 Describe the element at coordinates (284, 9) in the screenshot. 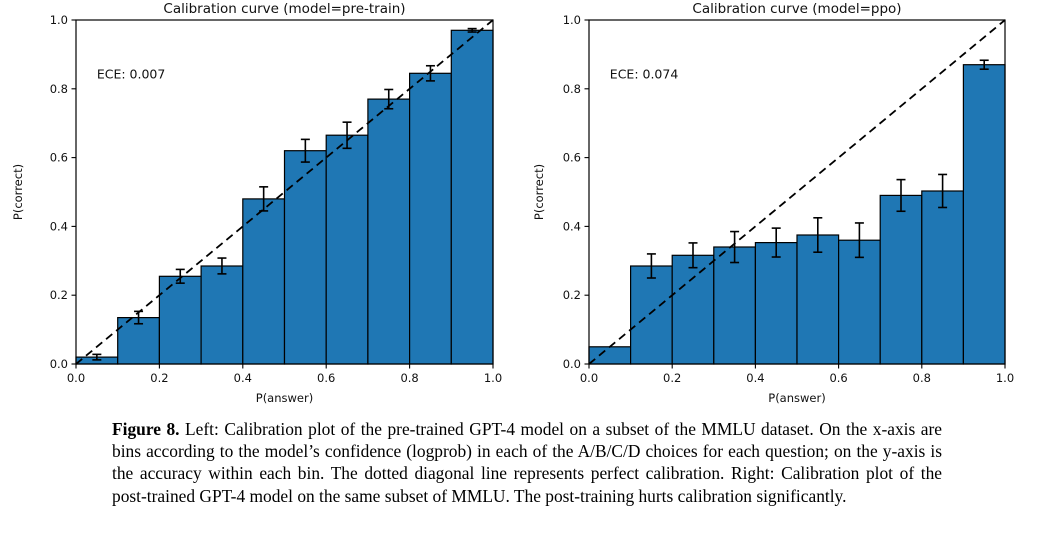

I see `chart-title: Calibration curve (model=pre-train)` at that location.